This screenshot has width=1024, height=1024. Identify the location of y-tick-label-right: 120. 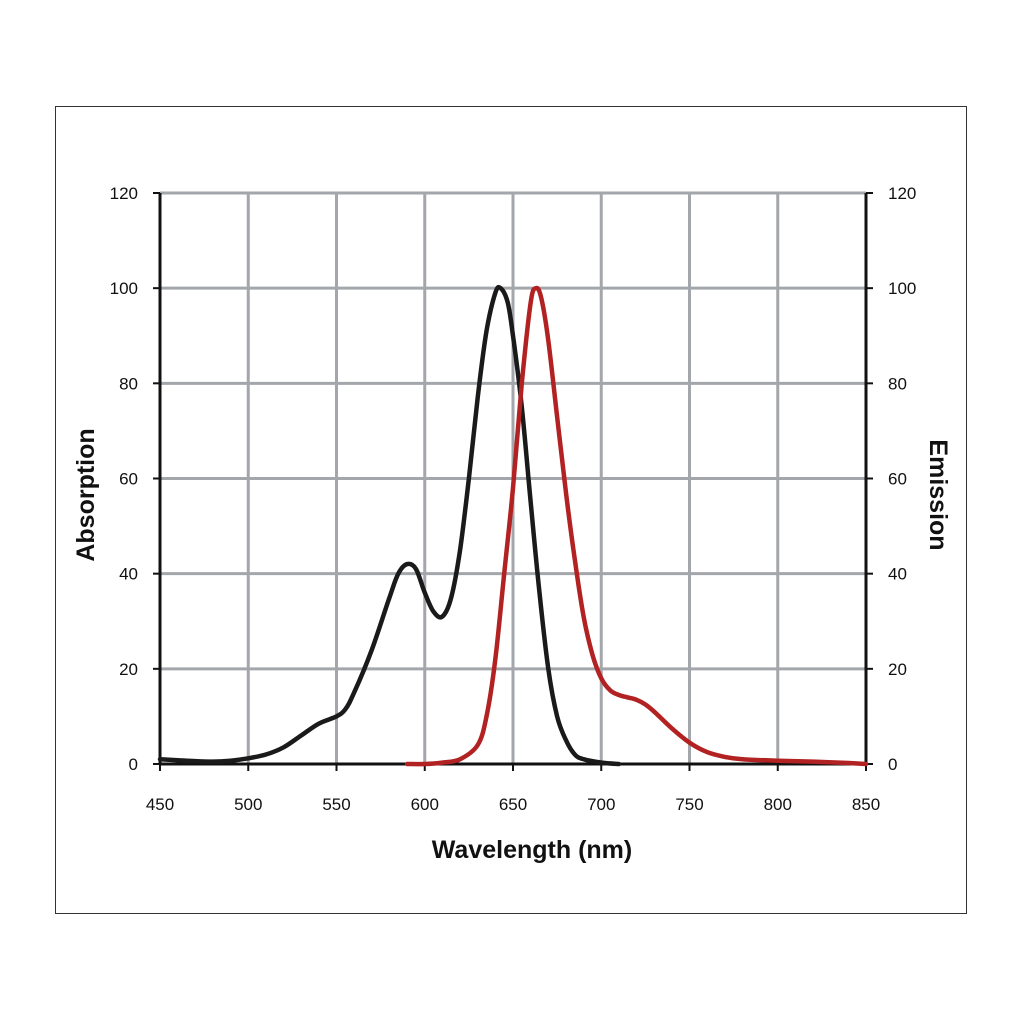
(902, 193).